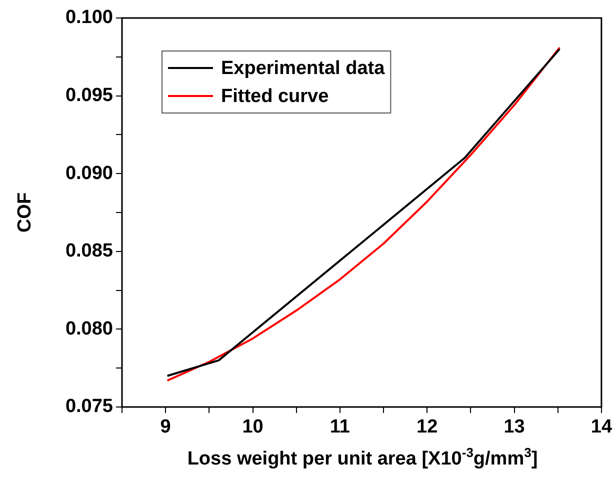 This screenshot has height=491, width=615. Describe the element at coordinates (165, 427) in the screenshot. I see `x-tick-label: 9` at that location.